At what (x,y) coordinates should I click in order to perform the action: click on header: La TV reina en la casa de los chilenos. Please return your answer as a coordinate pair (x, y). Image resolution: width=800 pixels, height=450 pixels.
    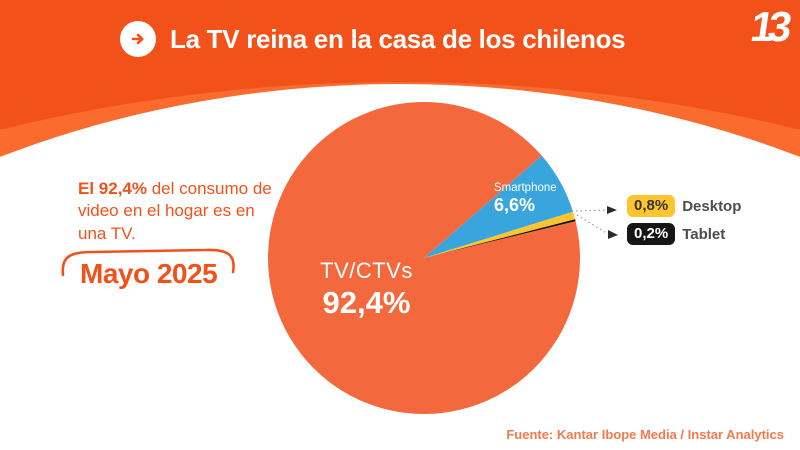
    Looking at the image, I should click on (373, 39).